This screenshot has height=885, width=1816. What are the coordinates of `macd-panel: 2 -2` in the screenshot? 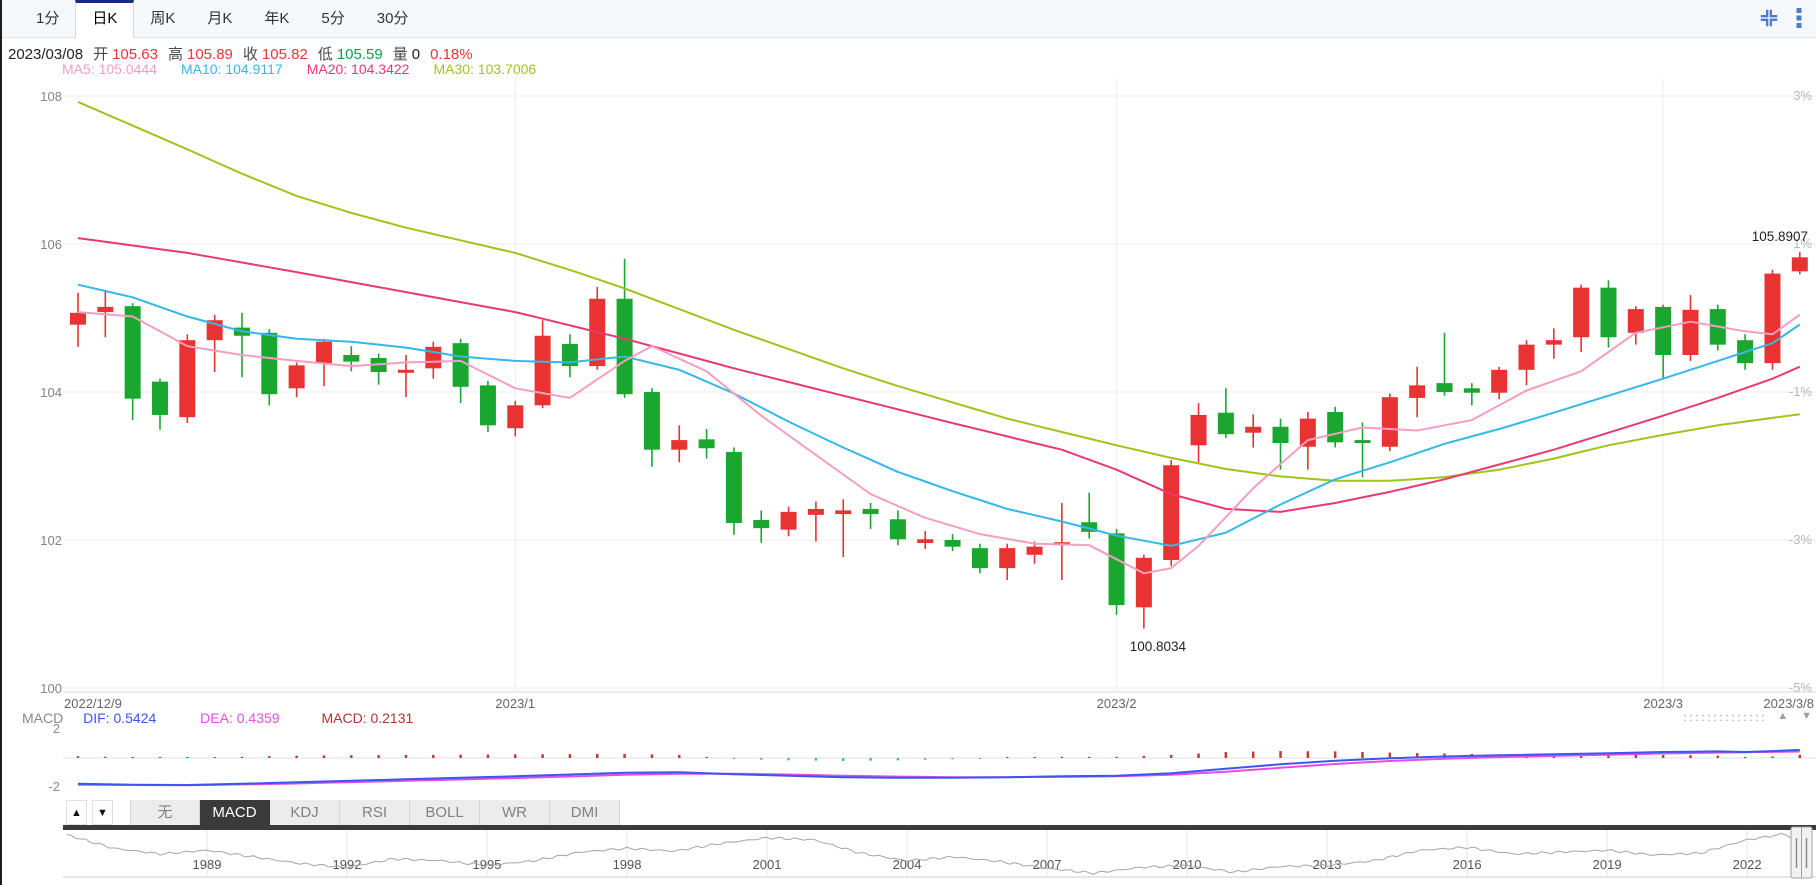 It's located at (932, 757).